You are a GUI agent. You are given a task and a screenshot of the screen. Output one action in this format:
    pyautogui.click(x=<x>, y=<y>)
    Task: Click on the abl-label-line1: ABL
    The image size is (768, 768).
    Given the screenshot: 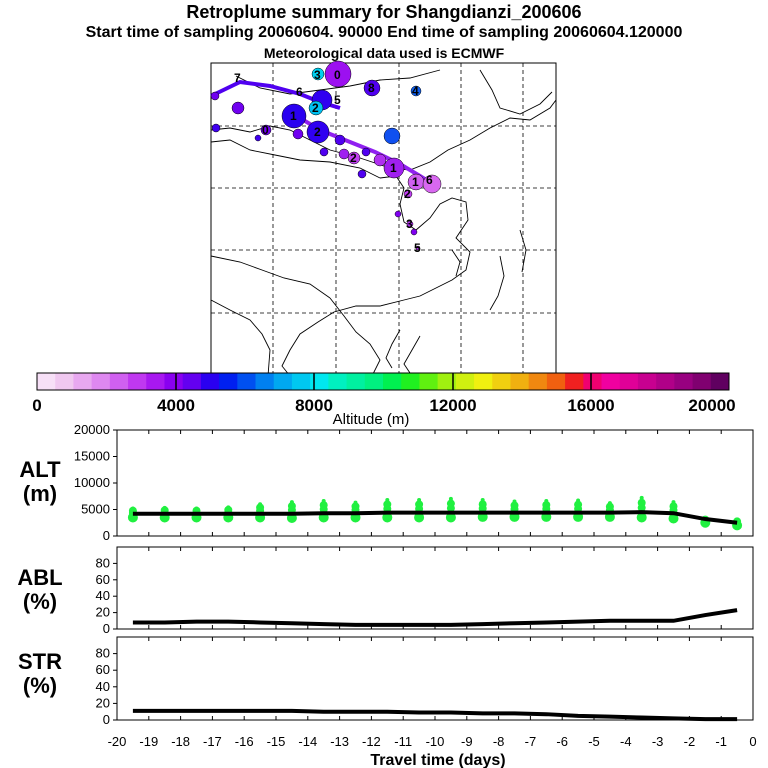 What is the action you would take?
    pyautogui.click(x=40, y=577)
    